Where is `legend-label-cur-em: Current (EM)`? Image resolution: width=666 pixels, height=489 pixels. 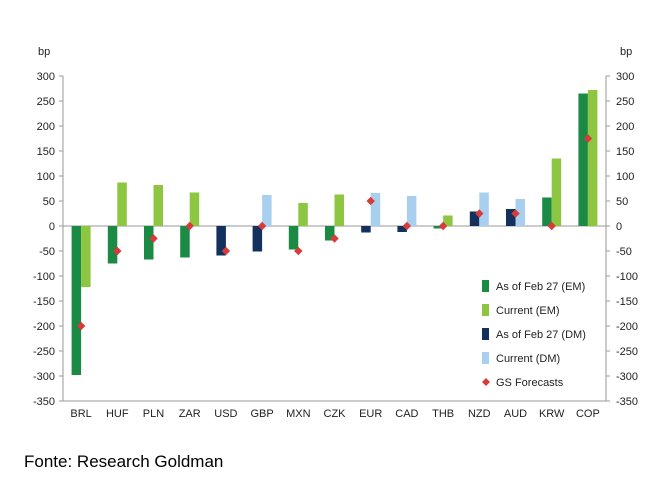 legend-label-cur-em: Current (EM) is located at coordinates (528, 311).